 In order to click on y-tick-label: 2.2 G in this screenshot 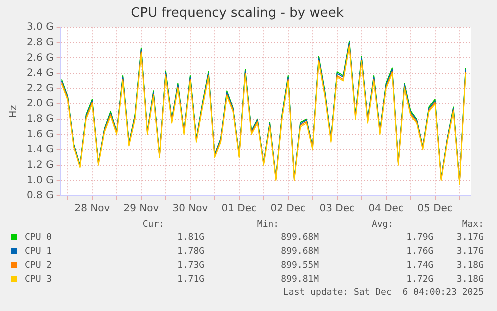, I will do `click(40, 88)`.